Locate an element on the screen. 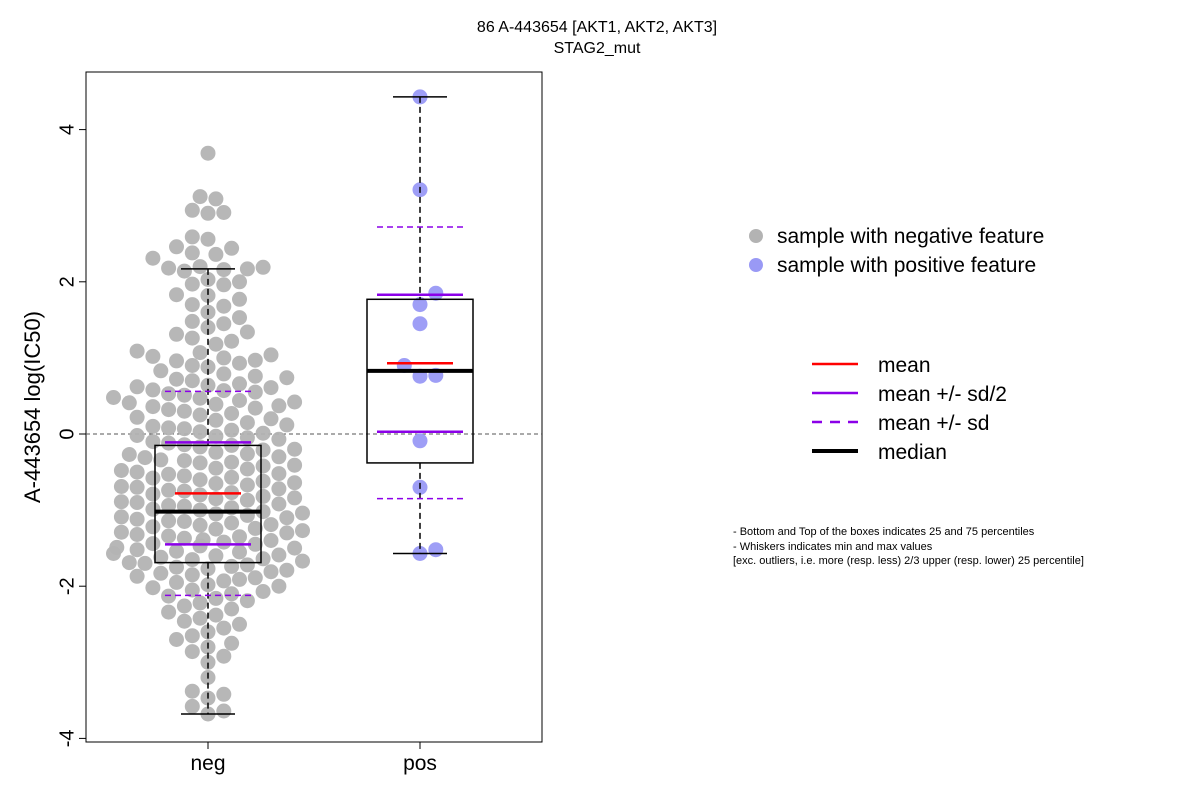 Image resolution: width=1200 pixels, height=800 pixels. legend-point-label: sample with positive feature is located at coordinates (906, 265).